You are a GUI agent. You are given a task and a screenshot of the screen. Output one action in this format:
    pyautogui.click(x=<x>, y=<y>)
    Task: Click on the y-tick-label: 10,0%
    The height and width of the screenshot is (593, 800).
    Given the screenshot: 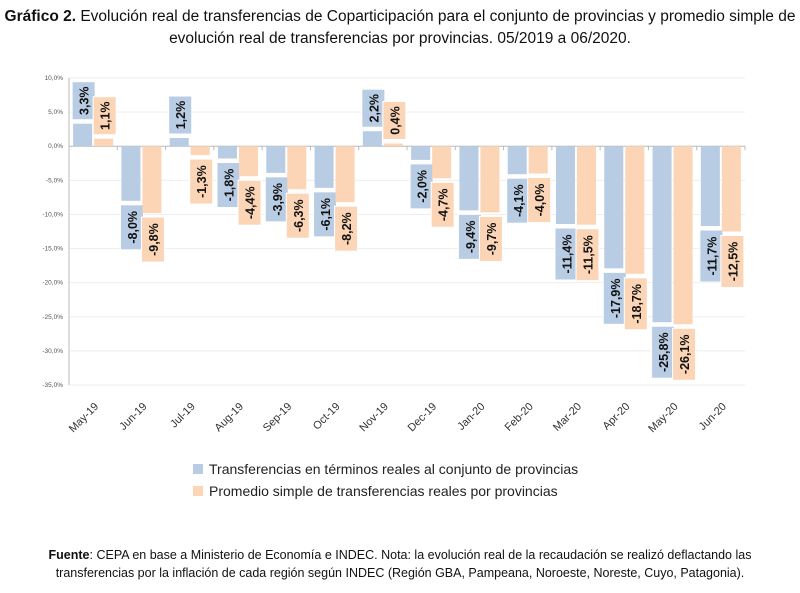 What is the action you would take?
    pyautogui.click(x=54, y=78)
    